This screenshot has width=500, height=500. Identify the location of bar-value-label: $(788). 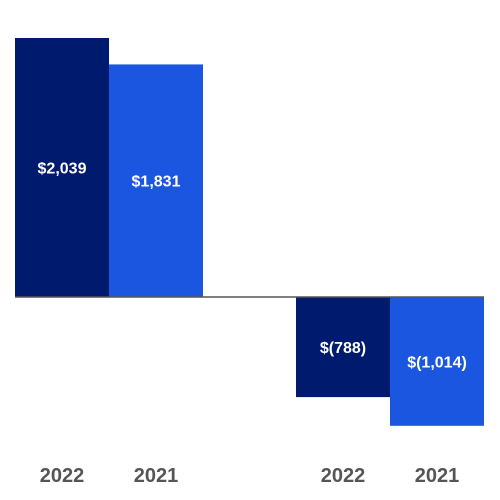
(343, 348).